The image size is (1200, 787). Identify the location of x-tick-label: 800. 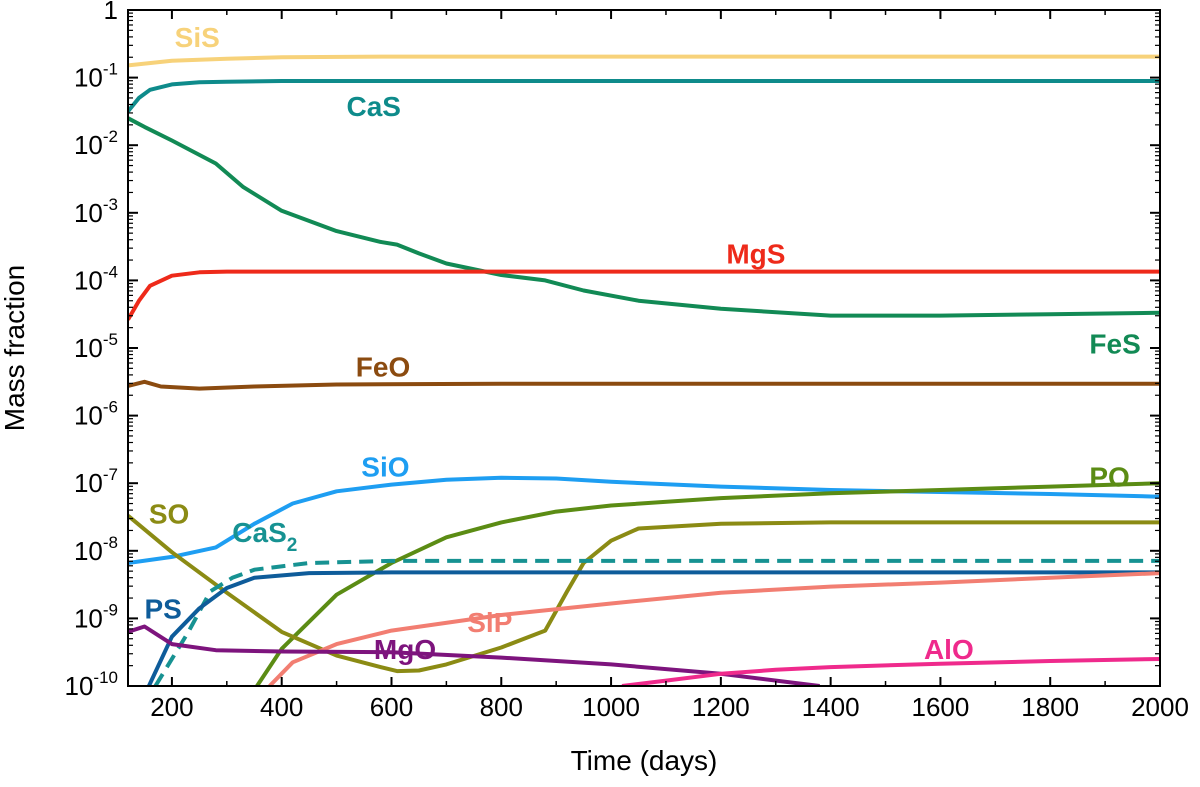
(501, 707).